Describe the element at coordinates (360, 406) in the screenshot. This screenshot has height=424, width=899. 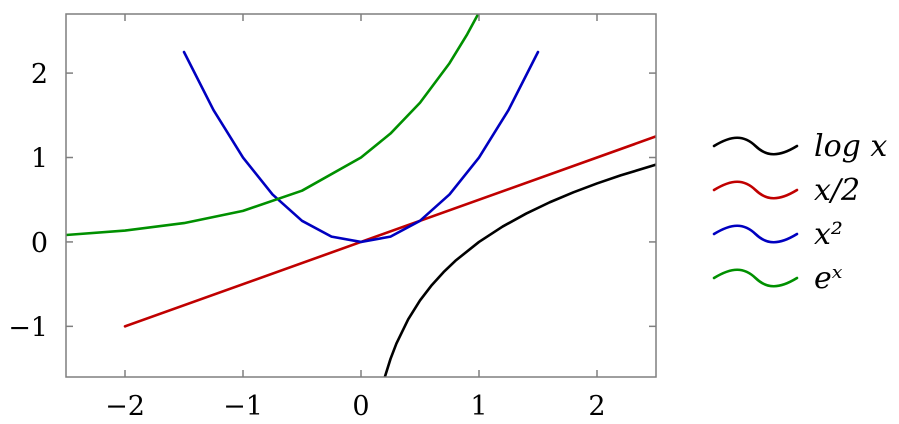
I see `x-tick-label: 0` at that location.